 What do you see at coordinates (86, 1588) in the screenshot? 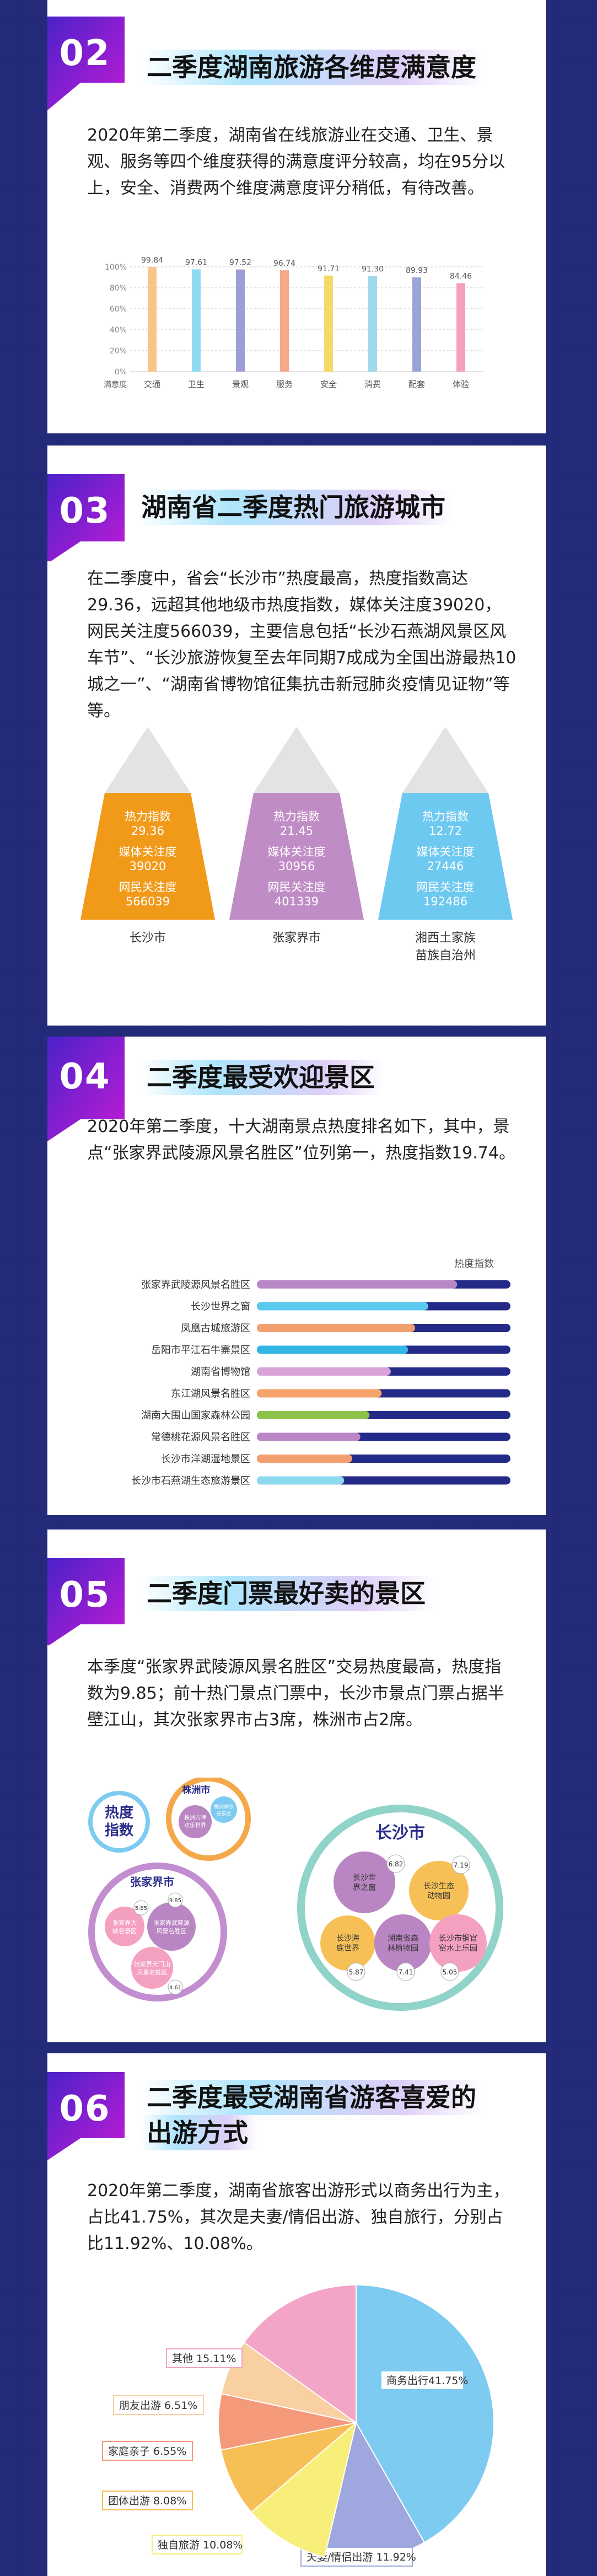
I see `section-badge: 05` at bounding box center [86, 1588].